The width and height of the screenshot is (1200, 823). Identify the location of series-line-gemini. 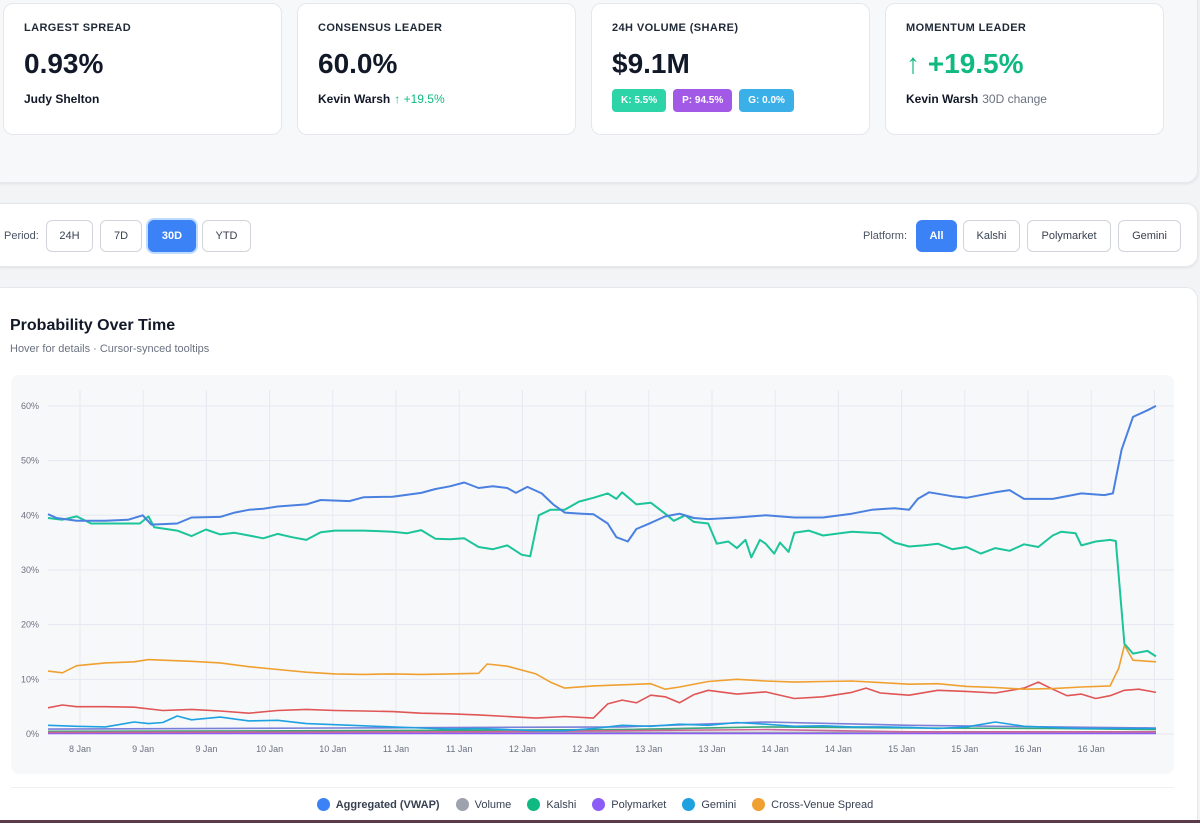
(601, 723).